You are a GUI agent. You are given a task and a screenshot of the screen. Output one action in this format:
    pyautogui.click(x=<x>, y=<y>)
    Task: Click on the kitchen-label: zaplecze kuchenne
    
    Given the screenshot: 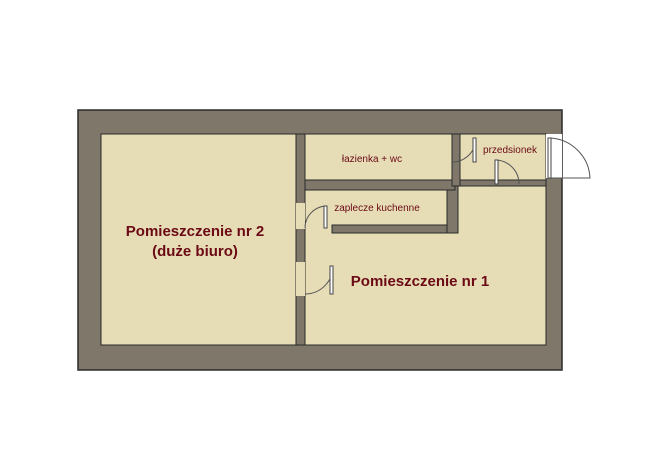 What is the action you would take?
    pyautogui.click(x=377, y=208)
    